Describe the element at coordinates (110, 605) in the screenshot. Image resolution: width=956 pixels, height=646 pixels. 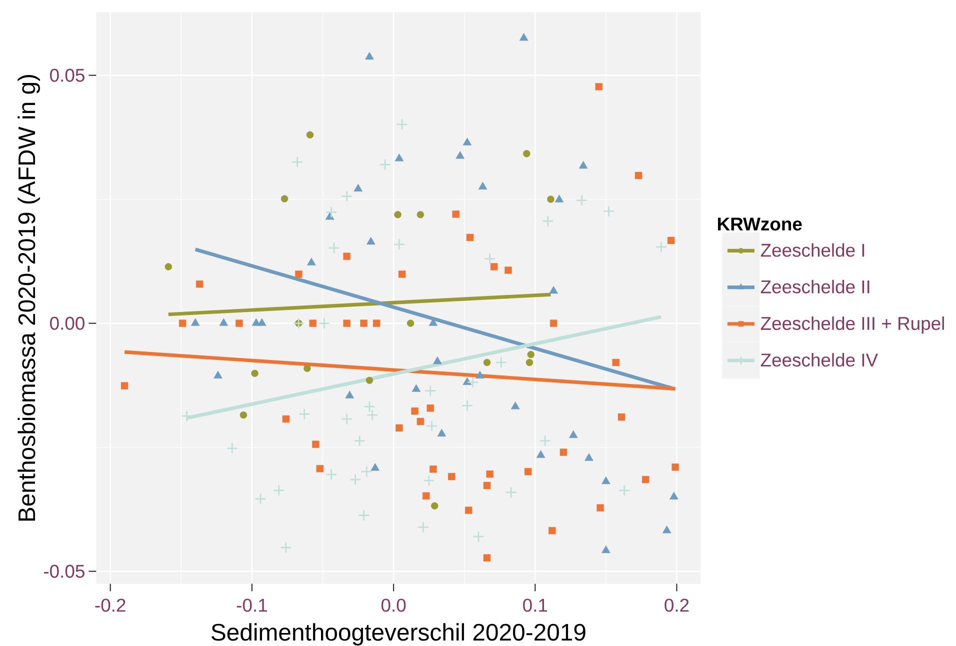
I see `x-tick-label: -0.2` at that location.